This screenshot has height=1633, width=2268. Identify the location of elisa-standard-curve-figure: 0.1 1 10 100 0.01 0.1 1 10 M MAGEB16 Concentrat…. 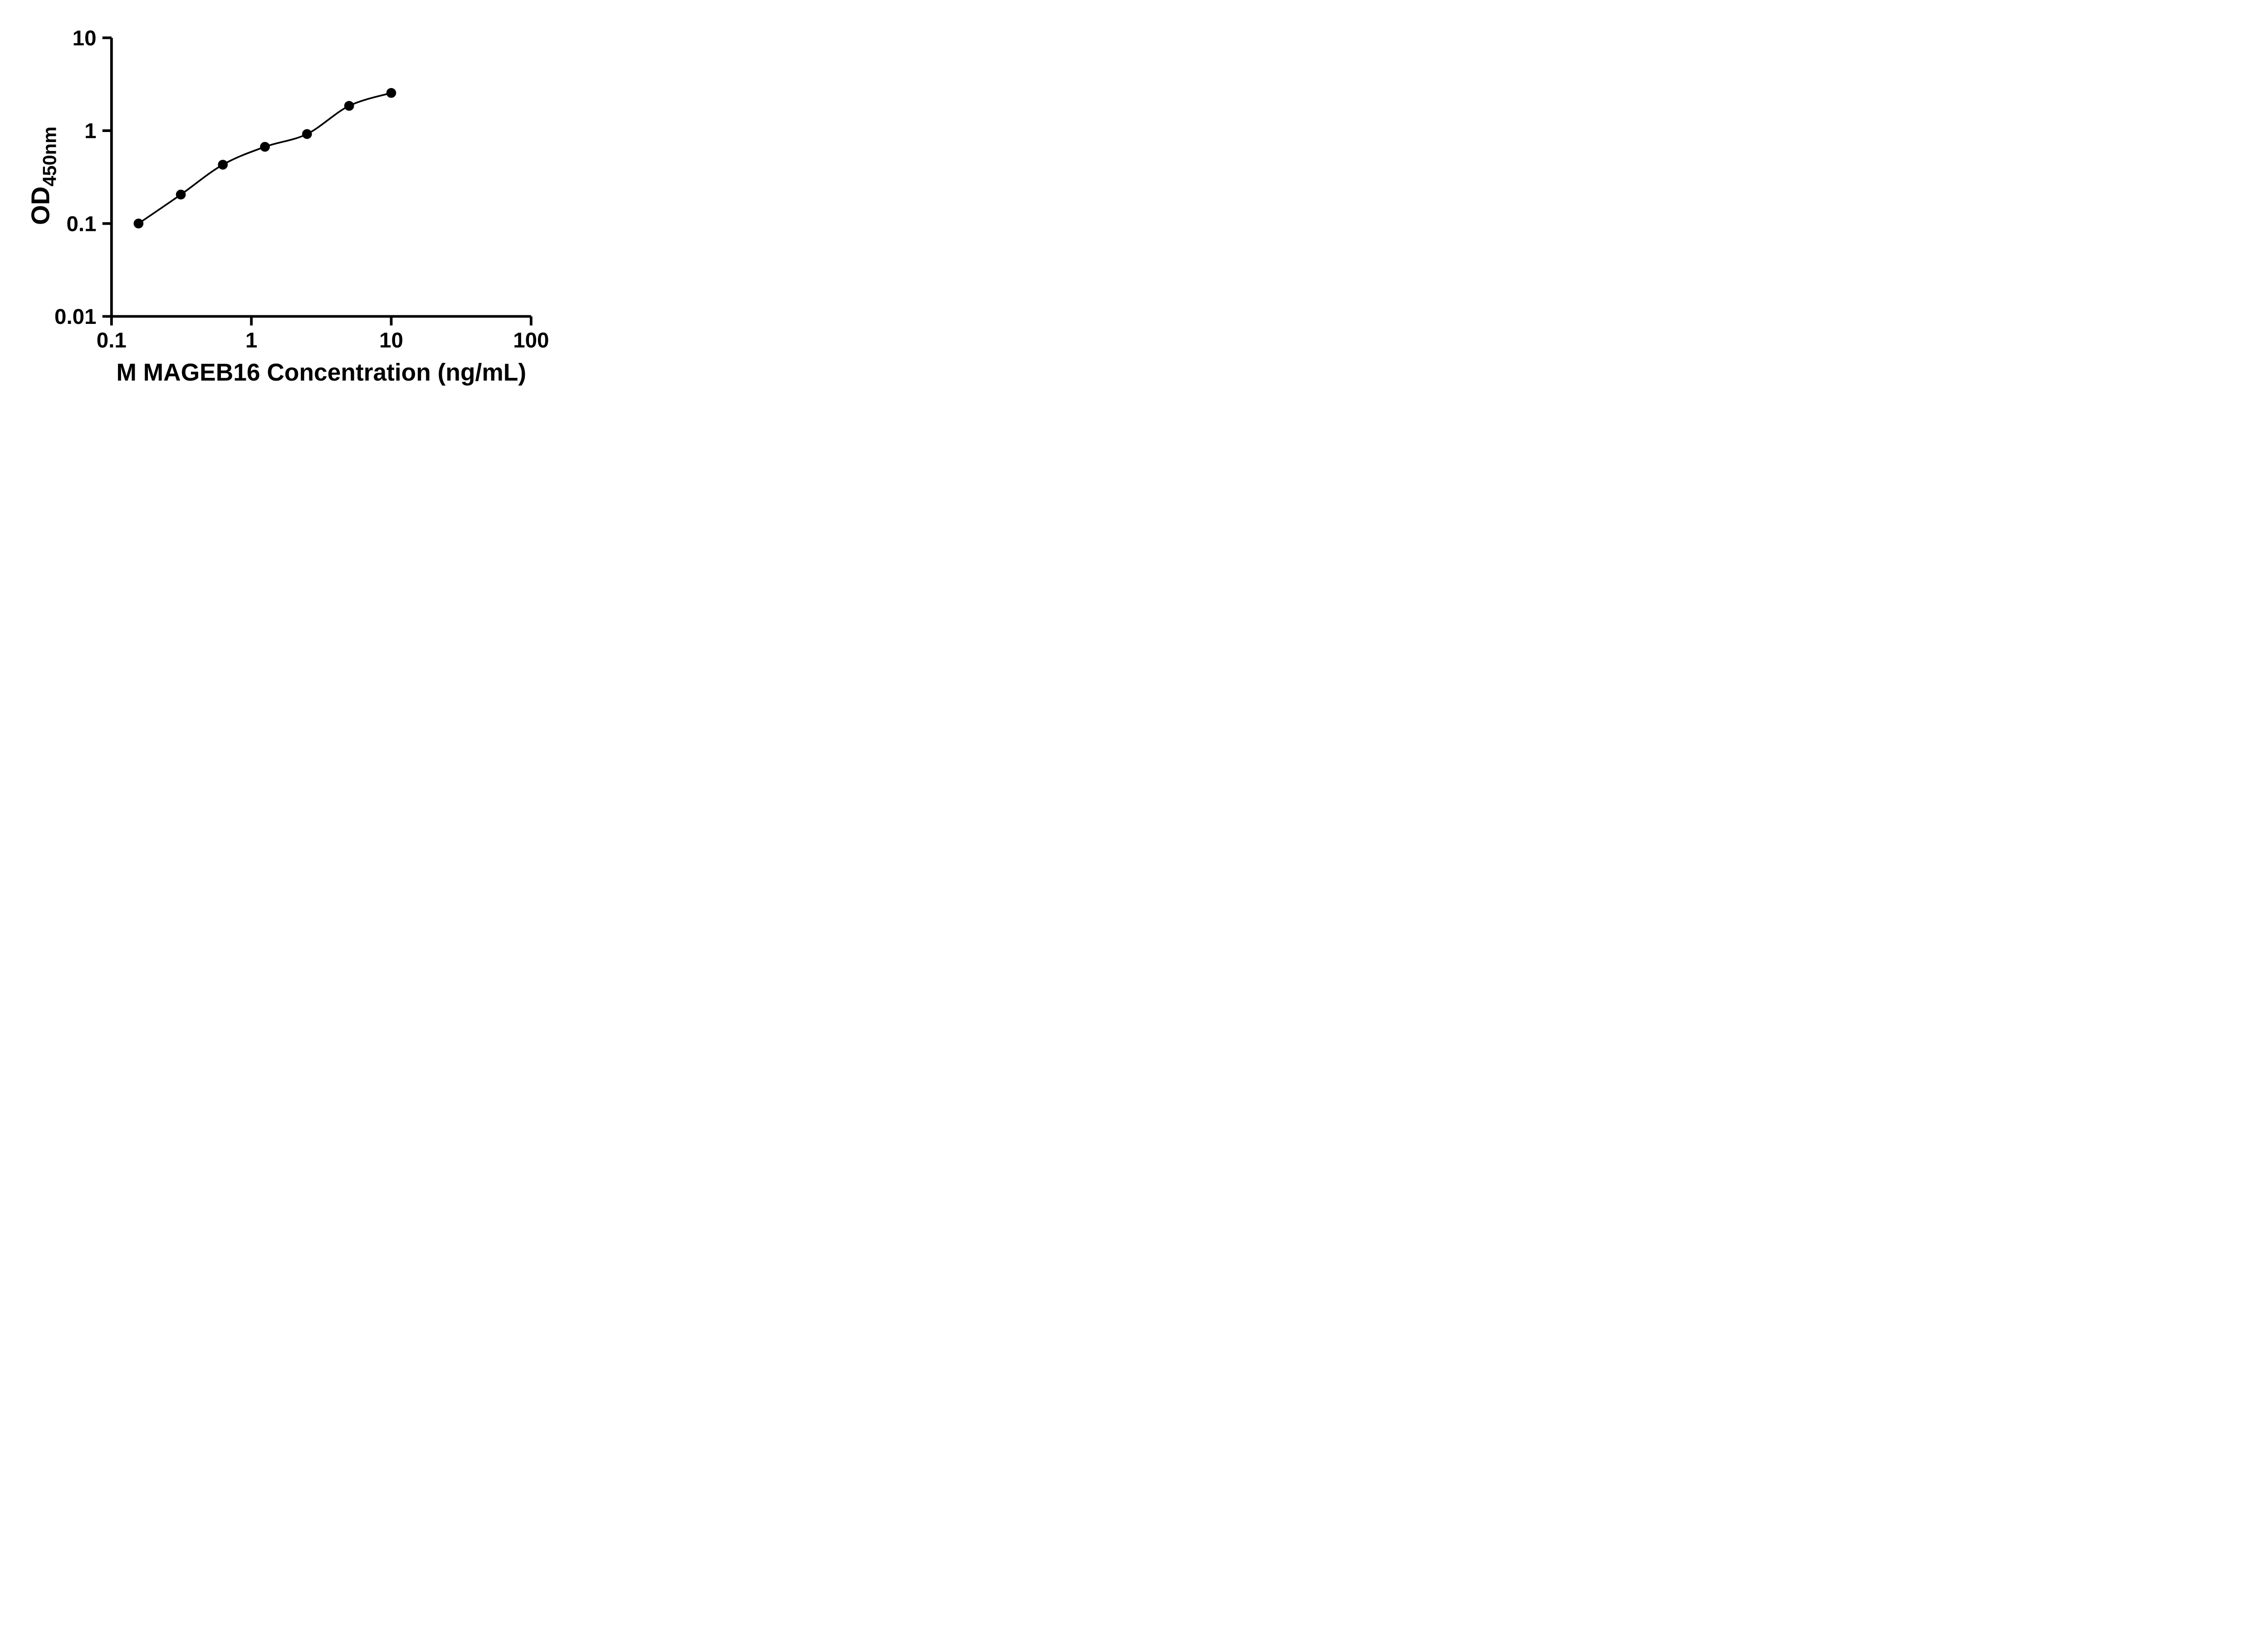
(291, 204).